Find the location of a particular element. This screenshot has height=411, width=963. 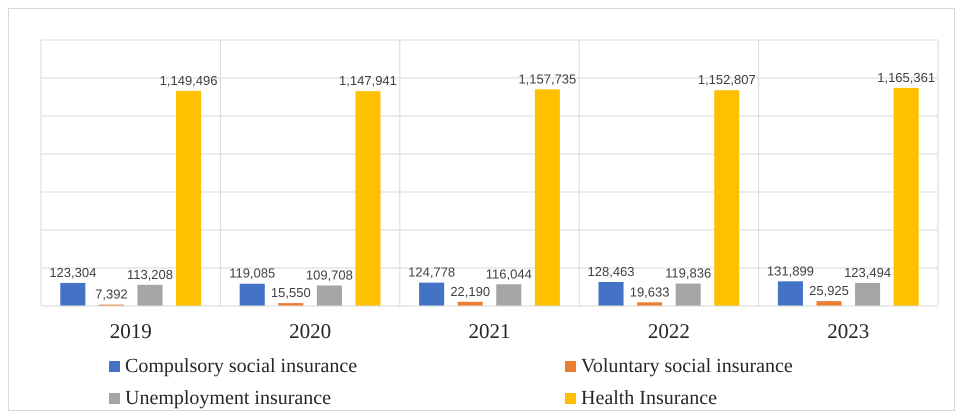

data-label: 128,463 is located at coordinates (611, 271).